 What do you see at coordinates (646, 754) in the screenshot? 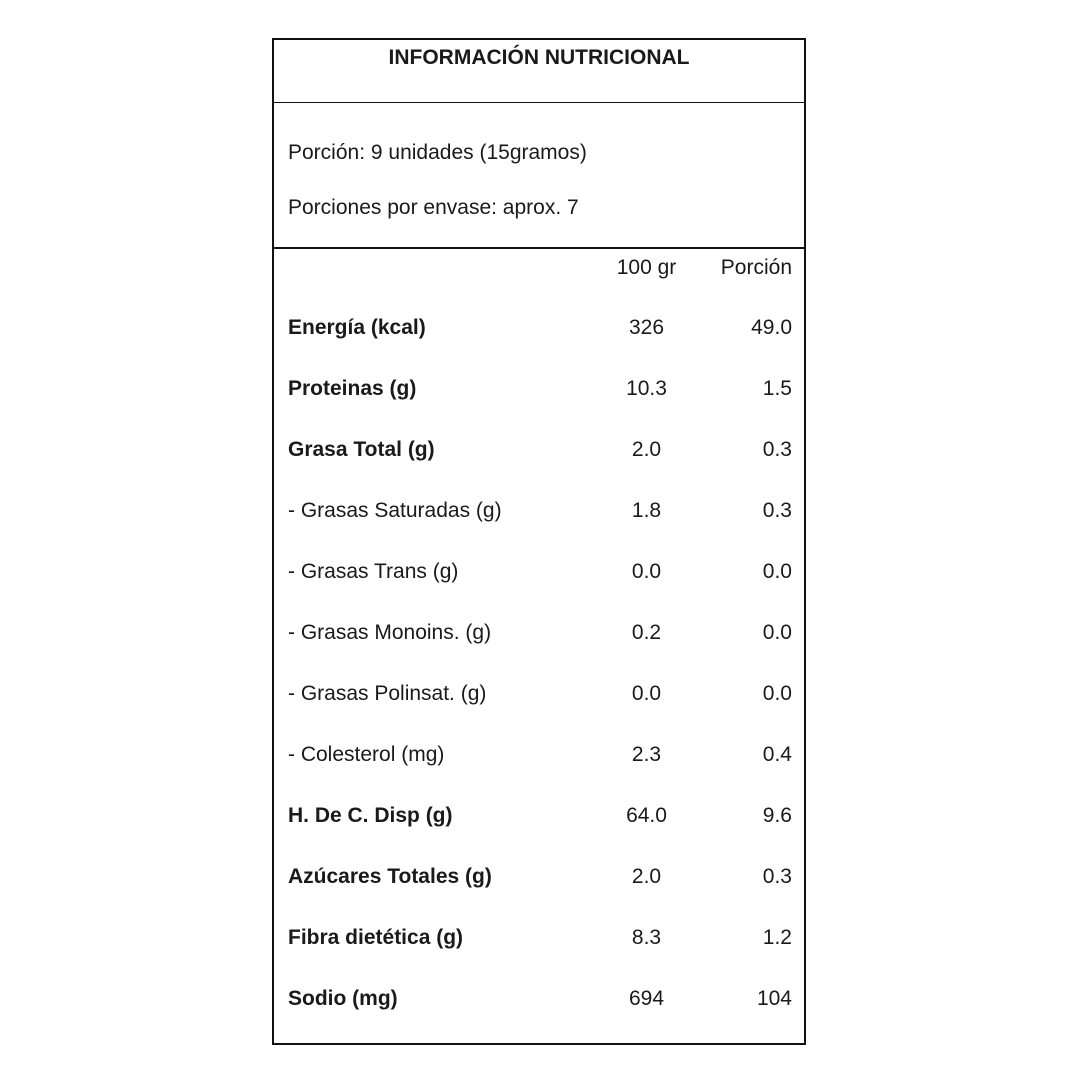
I see `value-per-100g: 2.3` at bounding box center [646, 754].